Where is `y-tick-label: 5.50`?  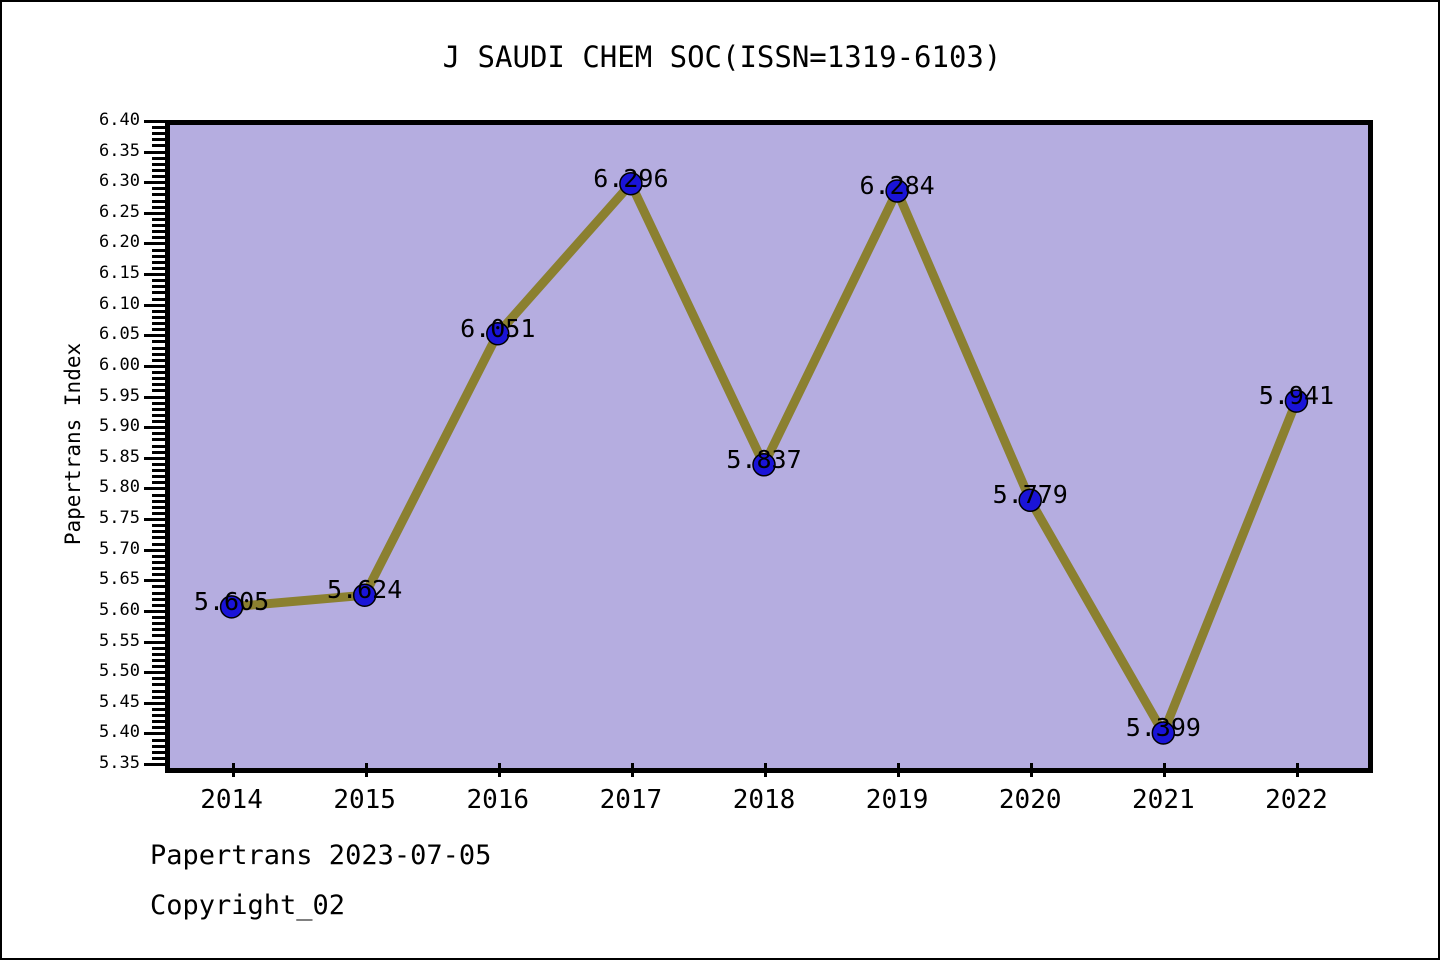 y-tick-label: 5.50 is located at coordinates (119, 671).